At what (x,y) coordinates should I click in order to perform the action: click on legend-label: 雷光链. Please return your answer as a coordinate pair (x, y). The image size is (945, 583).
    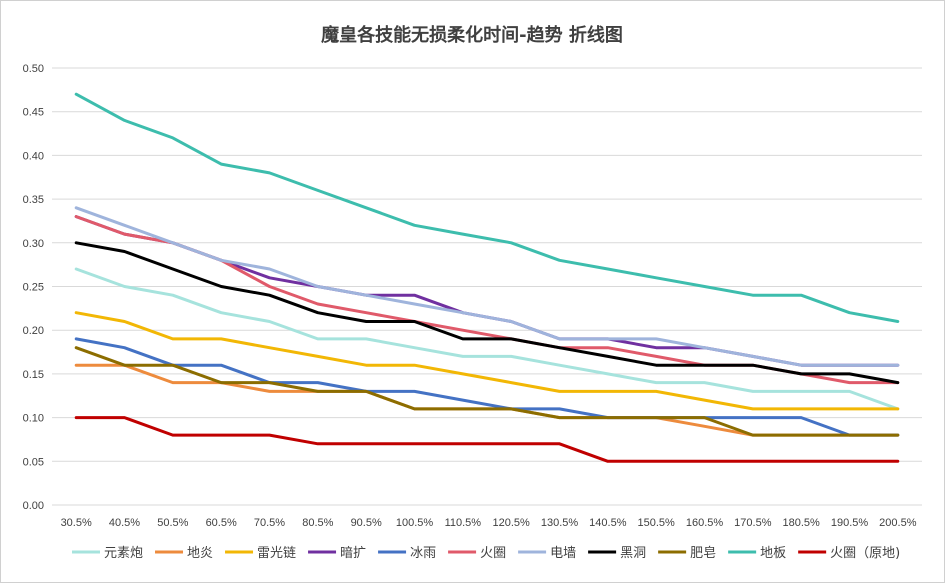
    Looking at the image, I should click on (276, 553).